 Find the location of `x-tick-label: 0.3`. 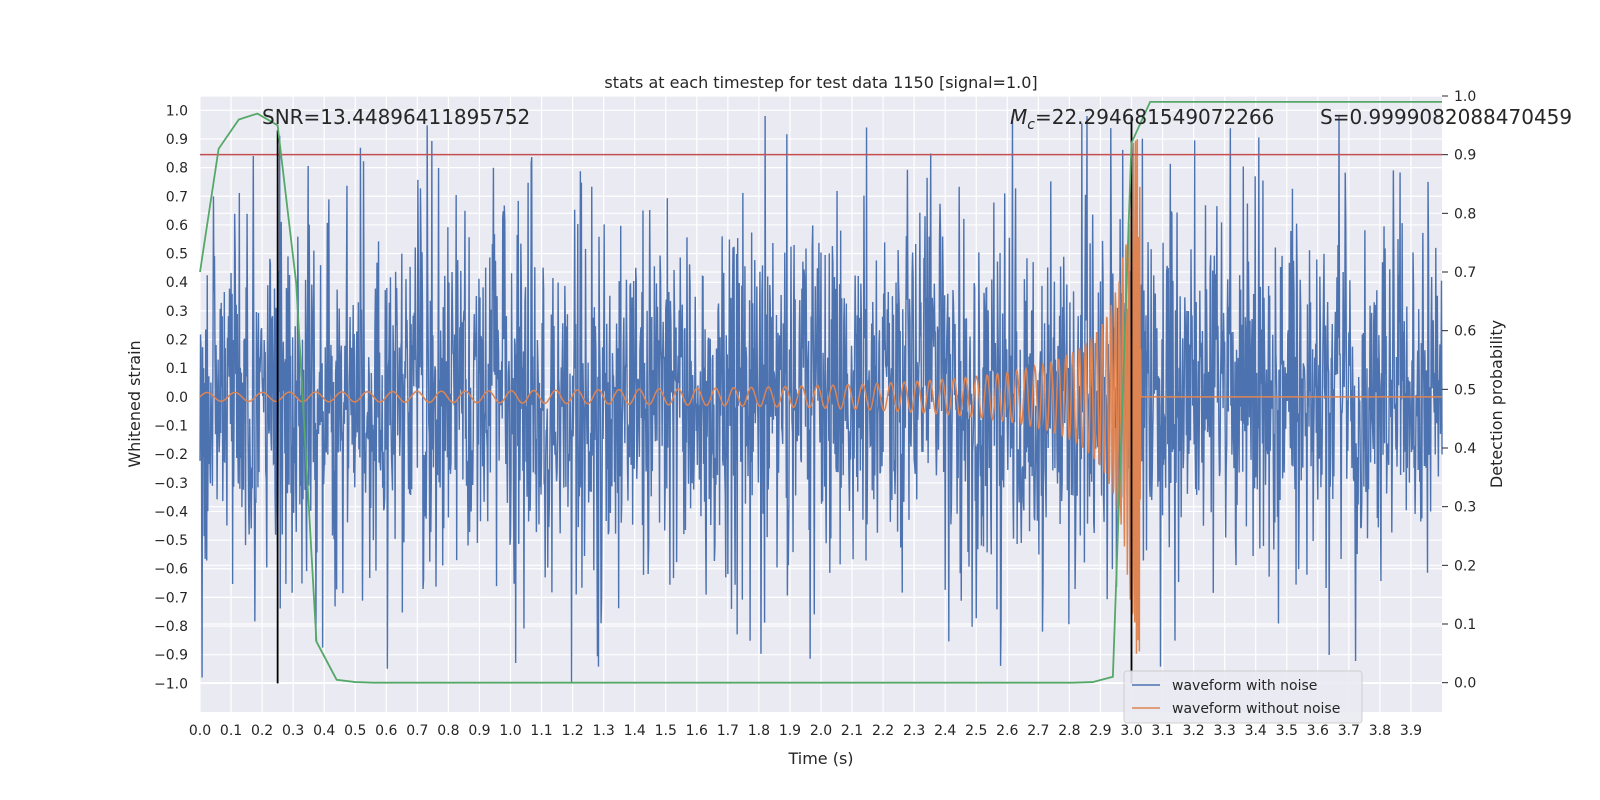

x-tick-label: 0.3 is located at coordinates (293, 731).